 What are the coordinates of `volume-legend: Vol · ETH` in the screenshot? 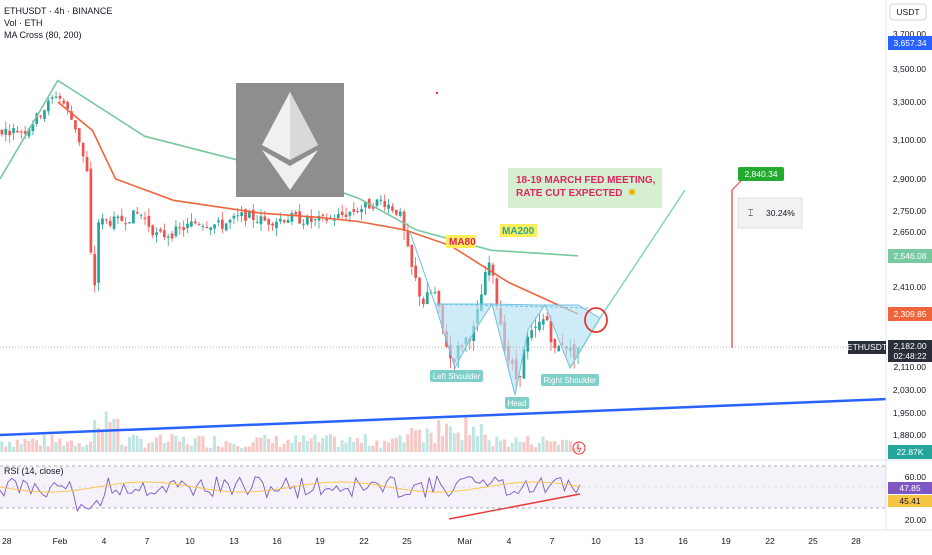 It's located at (23, 23).